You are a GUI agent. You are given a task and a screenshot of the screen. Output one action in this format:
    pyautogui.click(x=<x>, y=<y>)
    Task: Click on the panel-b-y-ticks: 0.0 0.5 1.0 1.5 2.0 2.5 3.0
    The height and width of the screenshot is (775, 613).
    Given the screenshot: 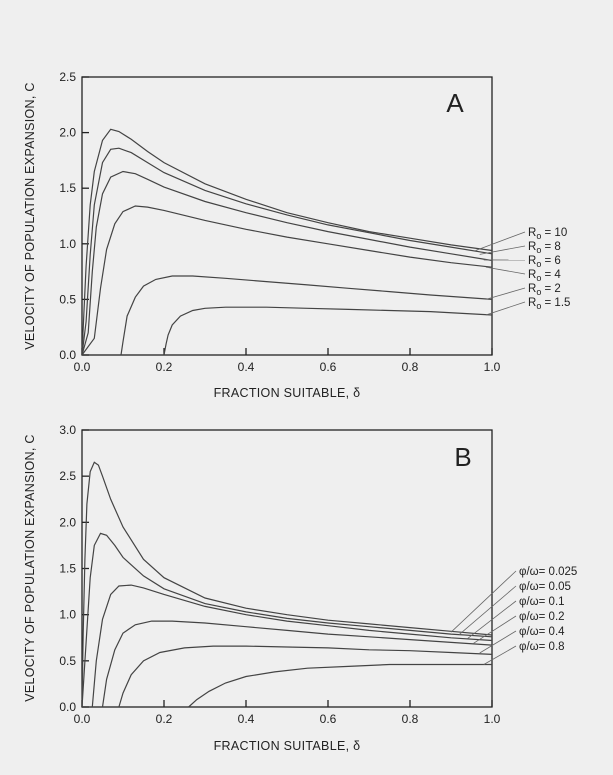 What is the action you would take?
    pyautogui.click(x=74, y=568)
    